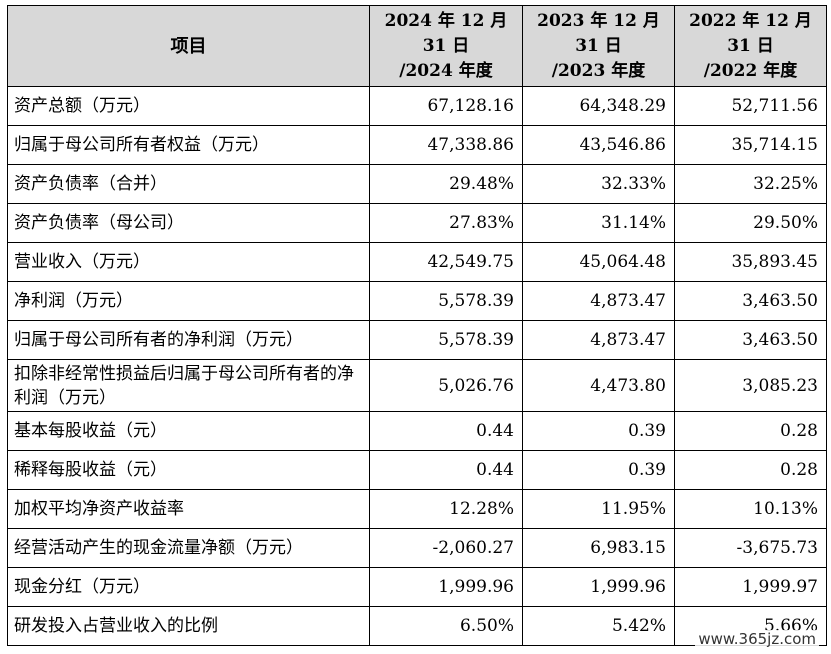 The height and width of the screenshot is (654, 831). Describe the element at coordinates (750, 184) in the screenshot. I see `value-2022: 32.25%` at that location.